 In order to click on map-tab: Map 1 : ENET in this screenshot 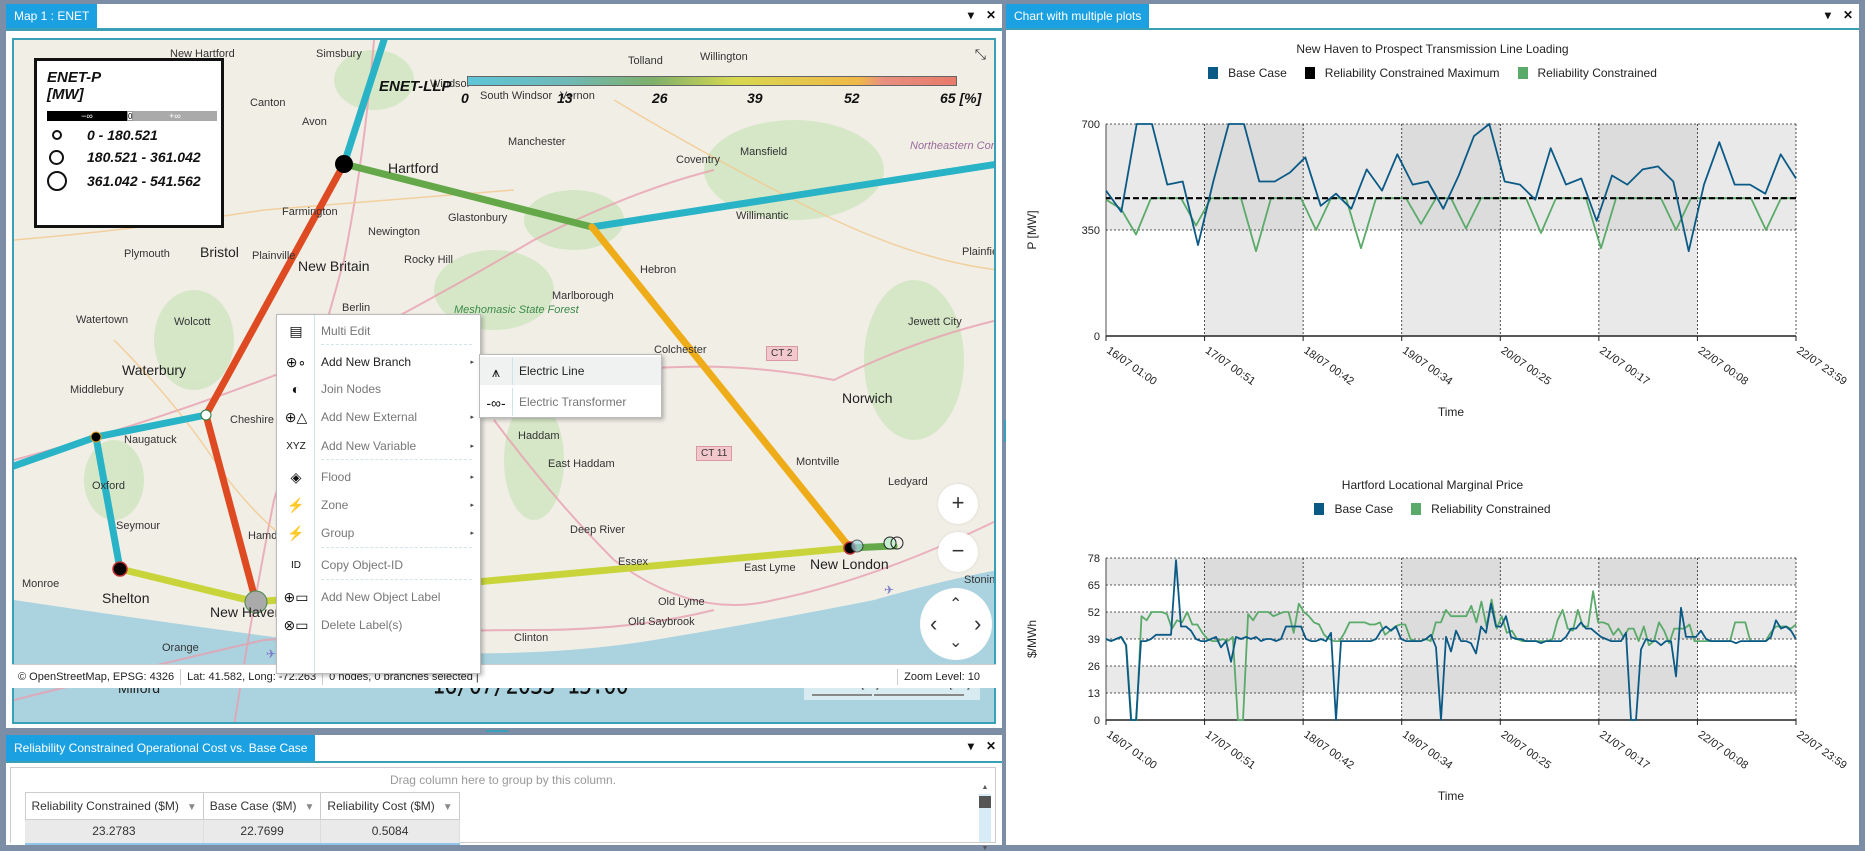, I will do `click(52, 16)`.